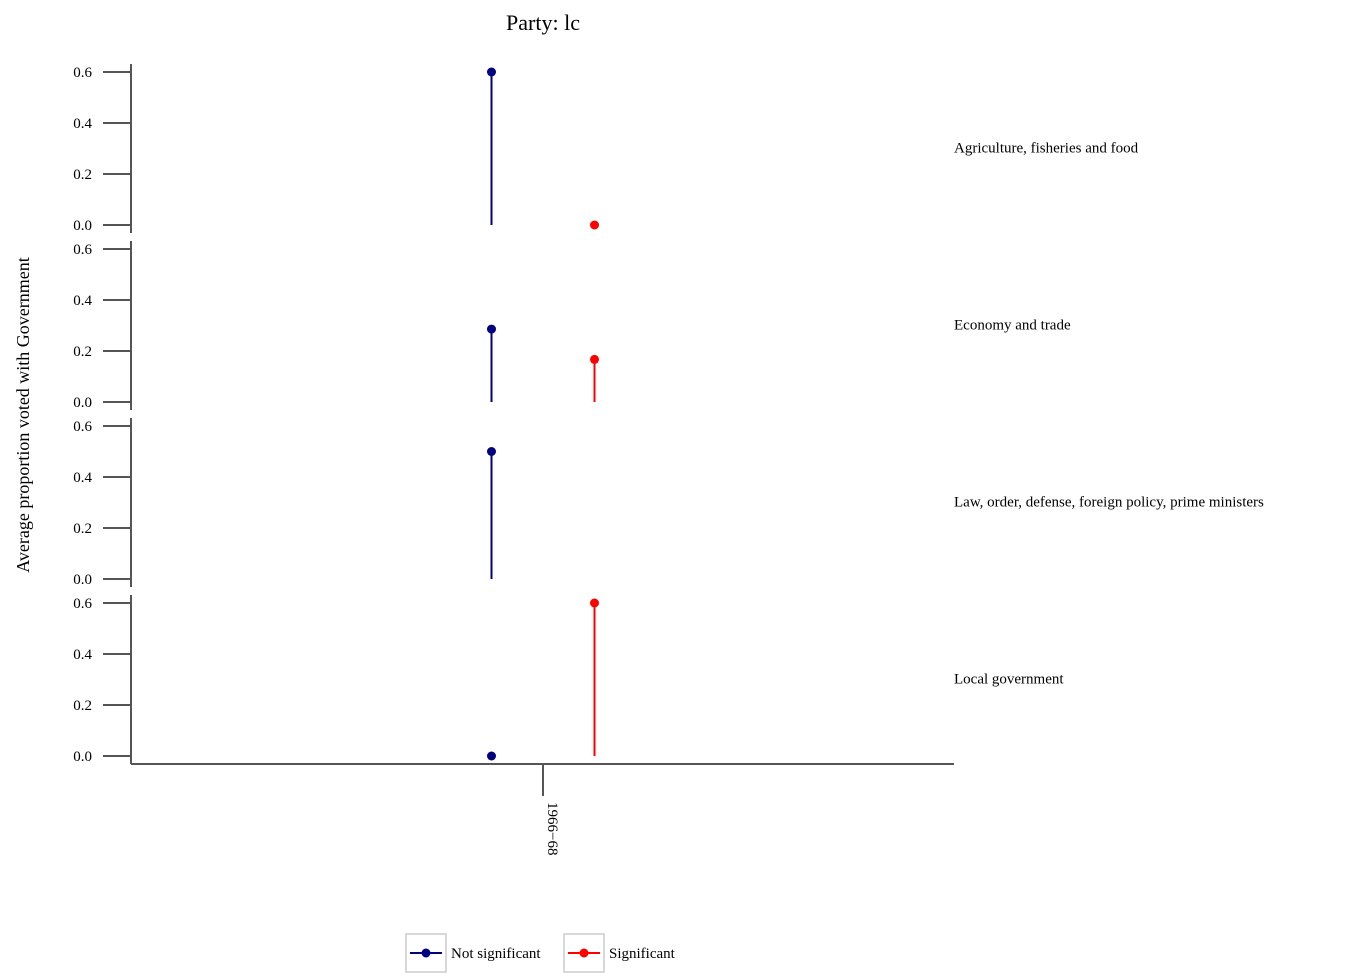 This screenshot has width=1350, height=977. I want to click on legend: Not significant Significant, so click(540, 953).